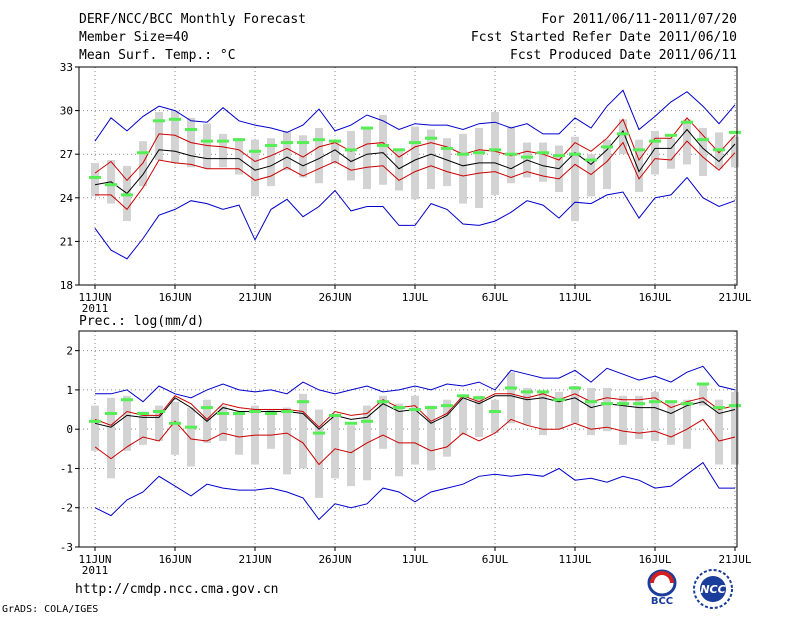 The height and width of the screenshot is (618, 800). I want to click on produced-date: Fcst Produced Date 2011/06/11, so click(623, 55).